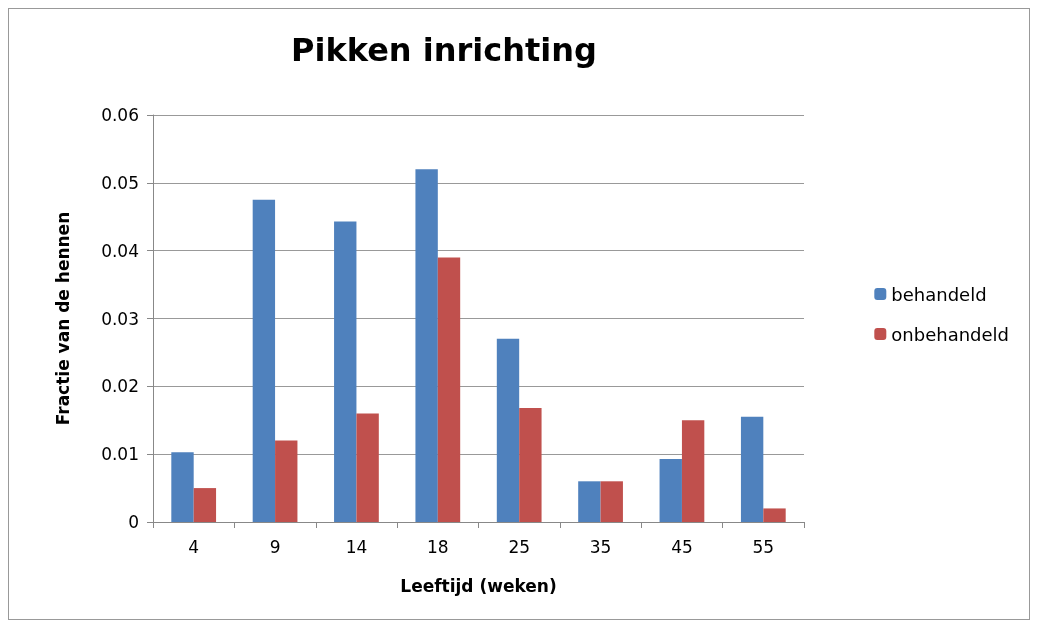 The height and width of the screenshot is (627, 1042). Describe the element at coordinates (120, 454) in the screenshot. I see `y-tick-label: 0.01` at that location.